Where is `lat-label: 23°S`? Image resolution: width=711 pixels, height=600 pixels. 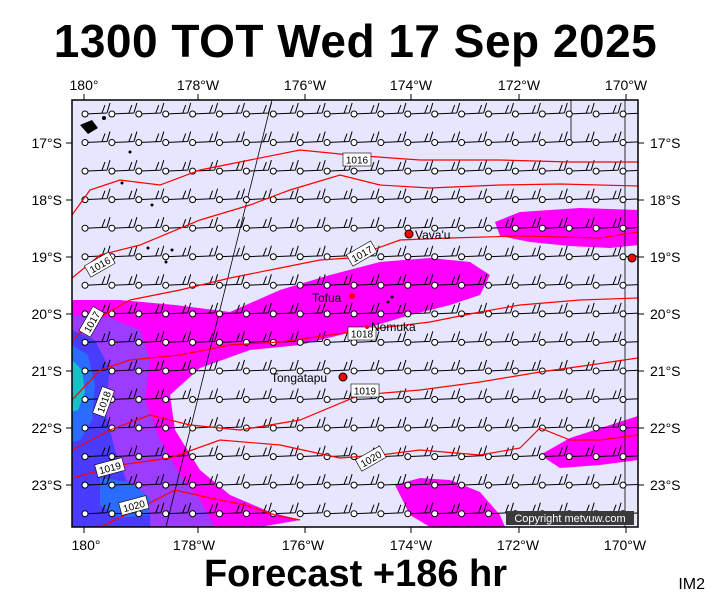
lat-label: 23°S is located at coordinates (46, 485).